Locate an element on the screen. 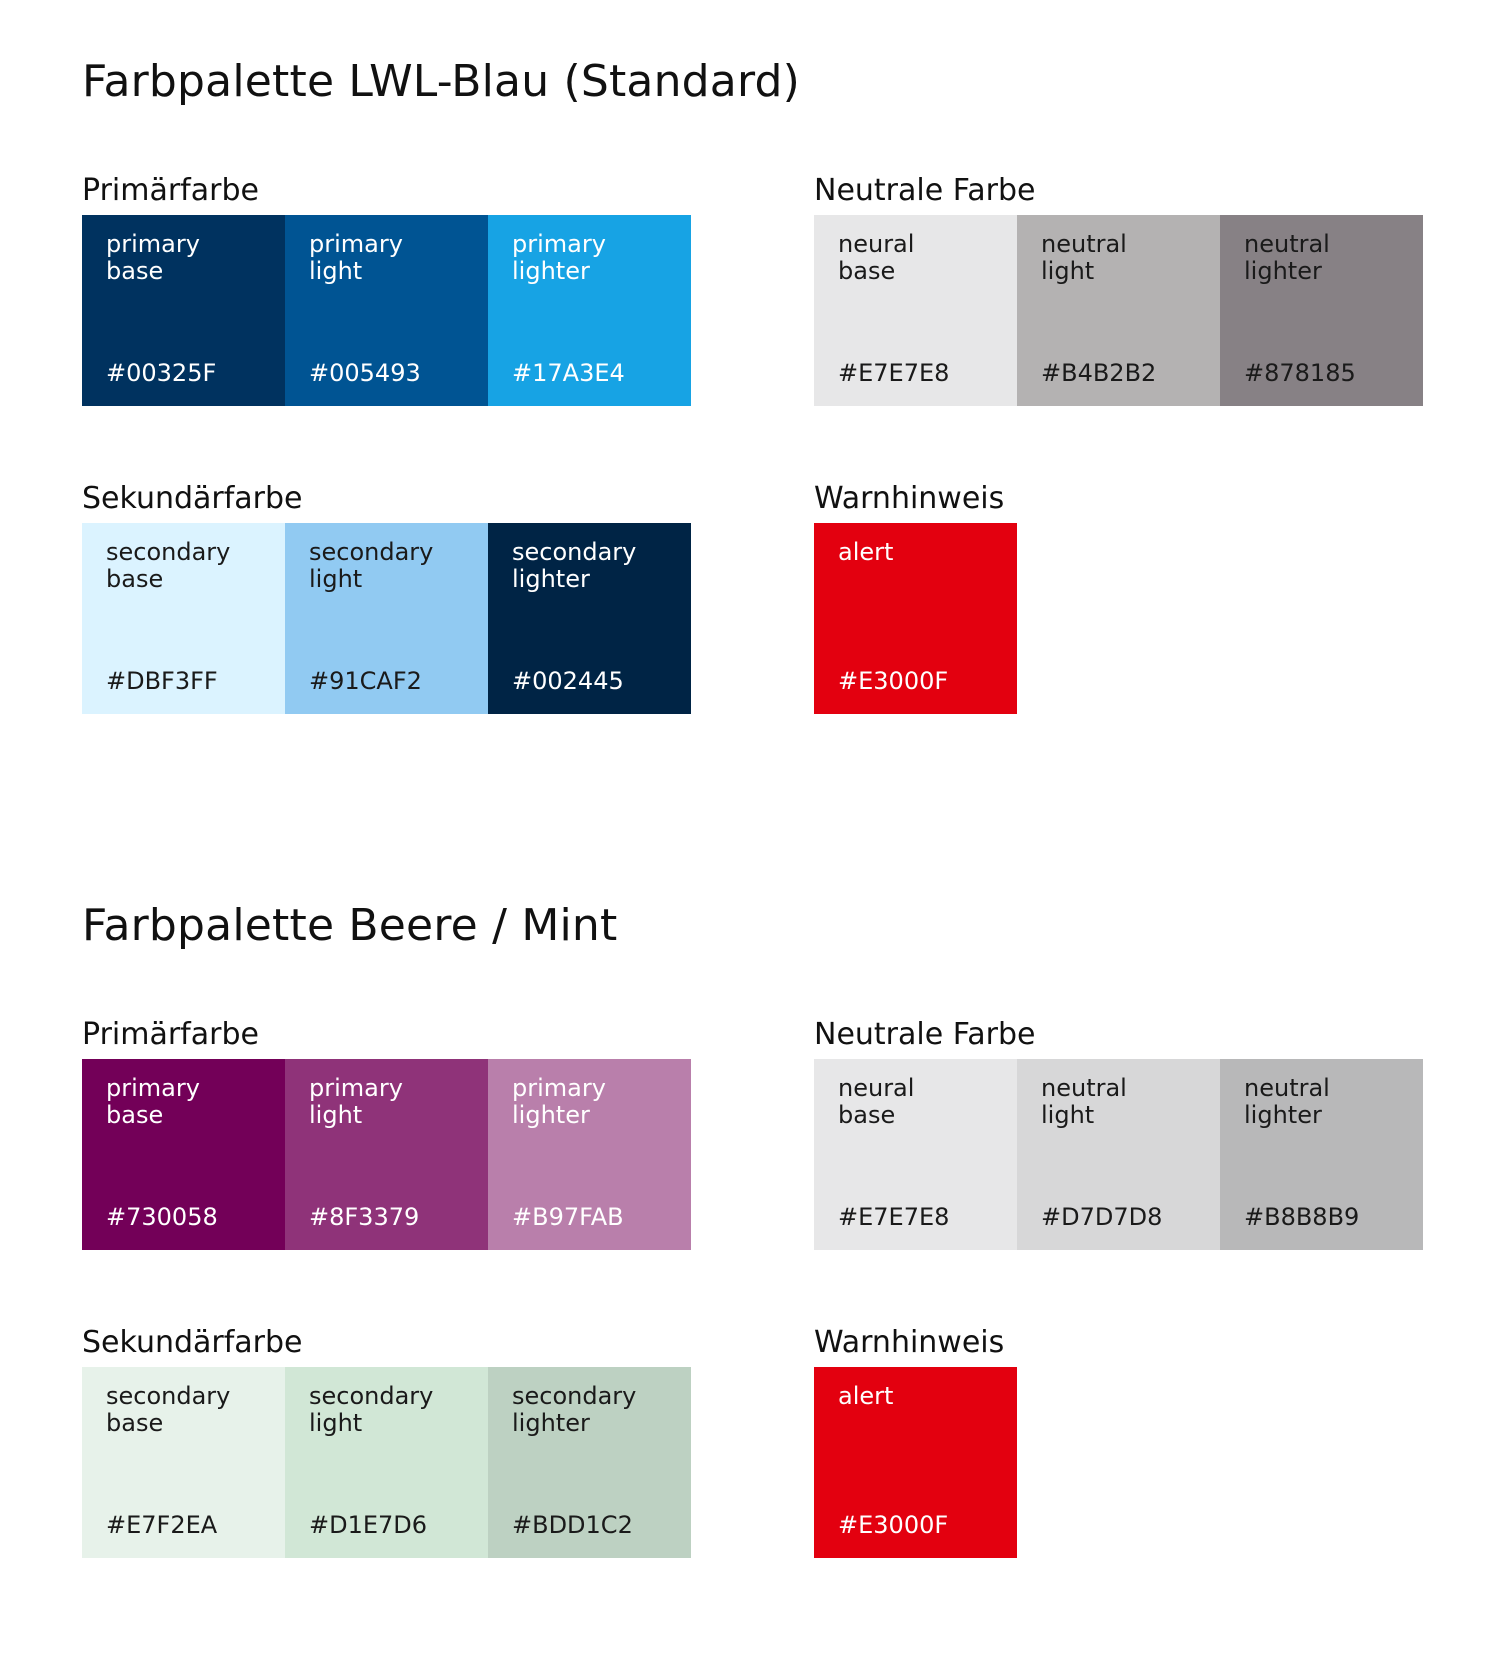 This screenshot has height=1660, width=1500. swatch-primary-light: primary light #005493 is located at coordinates (386, 310).